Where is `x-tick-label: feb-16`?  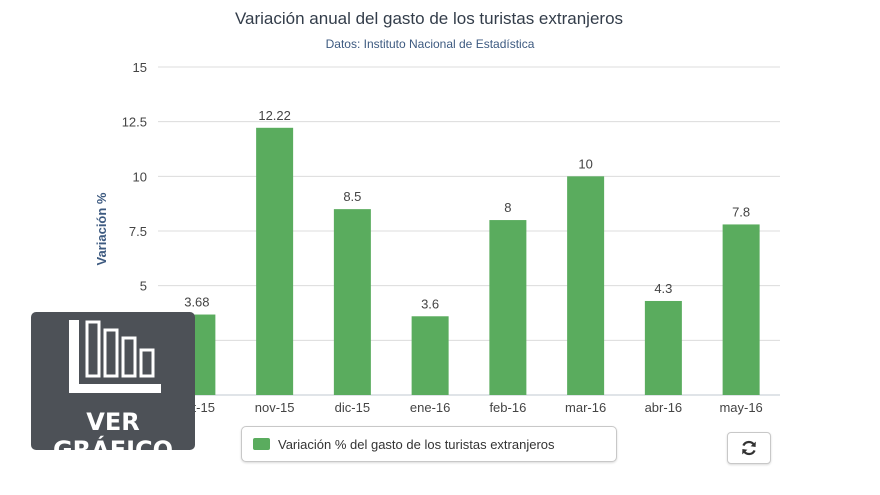 x-tick-label: feb-16 is located at coordinates (507, 407).